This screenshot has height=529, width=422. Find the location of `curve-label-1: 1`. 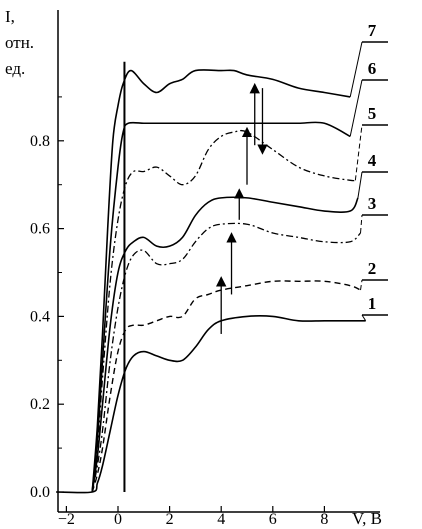

curve-label-1: 1 is located at coordinates (372, 303).